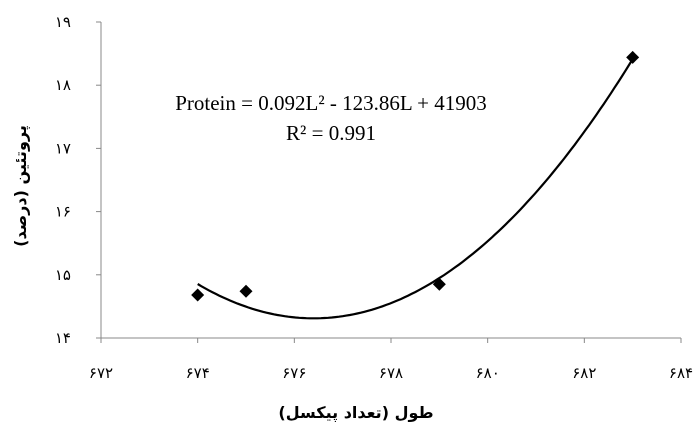  I want to click on y-tick-label: ۱۶, so click(63, 212).